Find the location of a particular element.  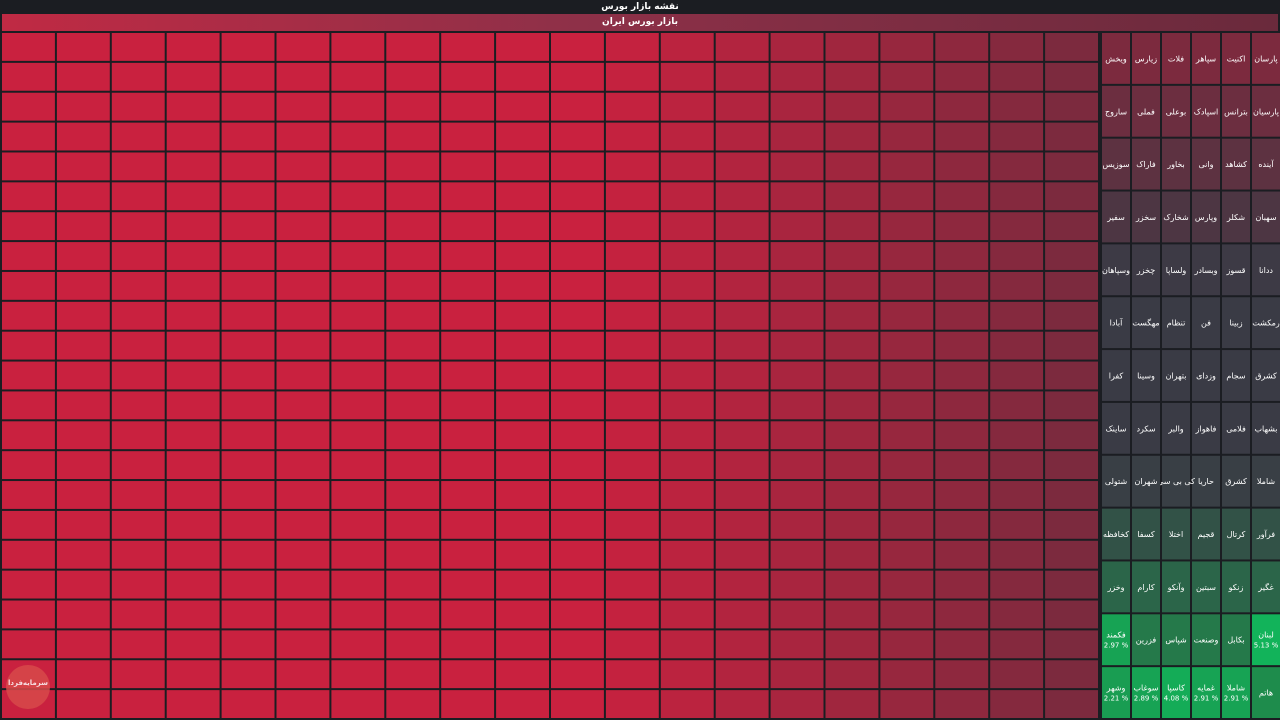

treemap-tile: زبینا is located at coordinates (1236, 323).